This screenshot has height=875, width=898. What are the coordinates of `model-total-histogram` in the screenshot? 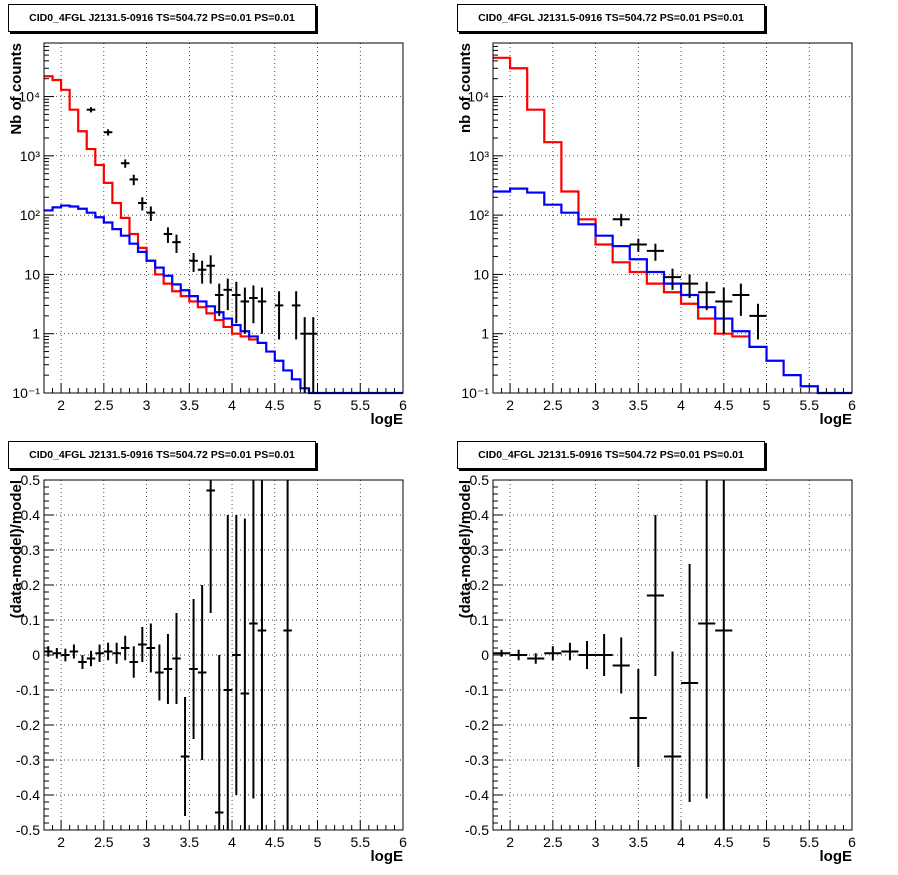 It's located at (621, 197).